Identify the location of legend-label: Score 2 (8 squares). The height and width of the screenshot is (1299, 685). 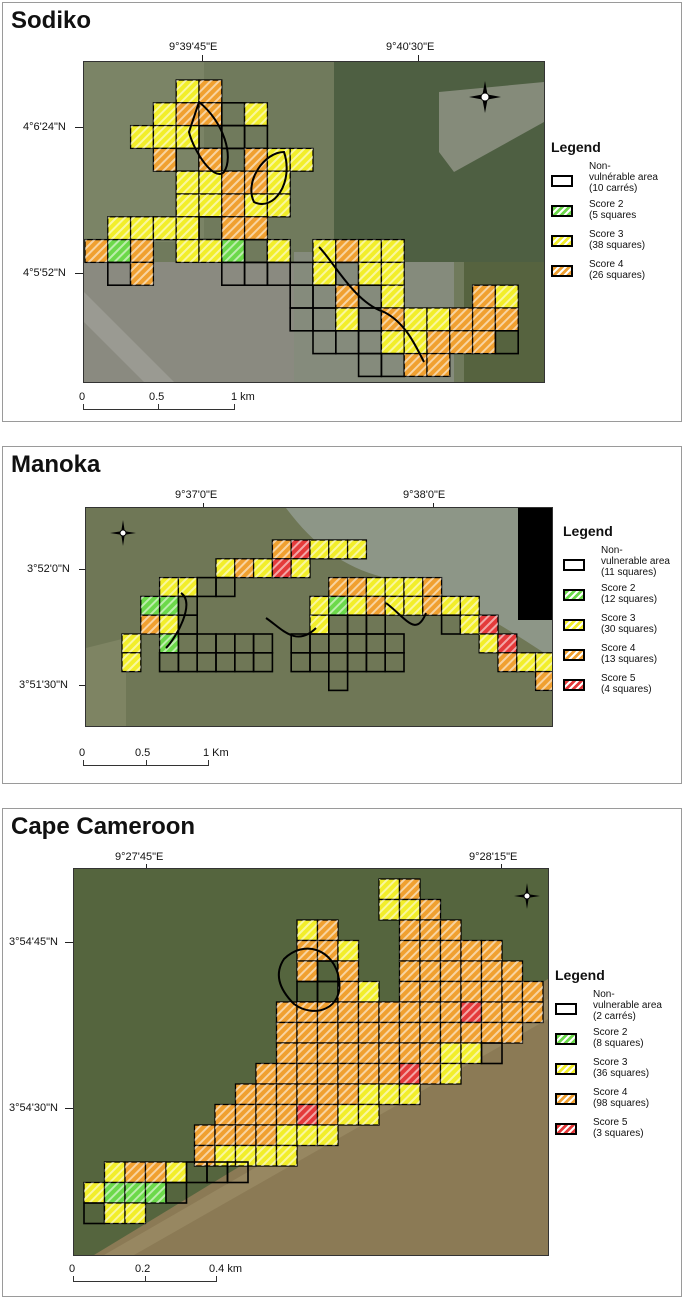
(618, 1038).